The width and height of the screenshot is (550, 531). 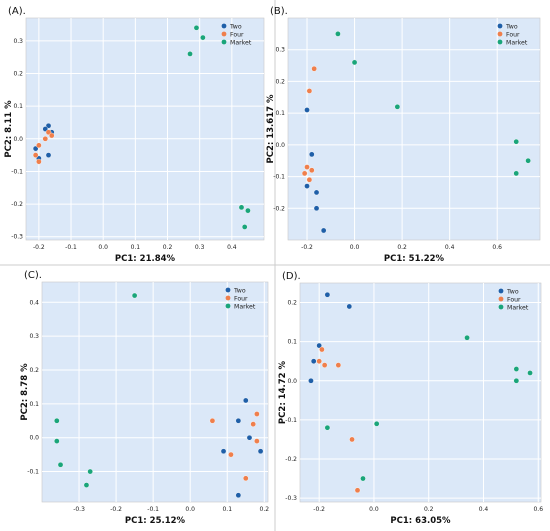 I want to click on y-axis-label: PC2: 8.78 %, so click(x=25, y=392).